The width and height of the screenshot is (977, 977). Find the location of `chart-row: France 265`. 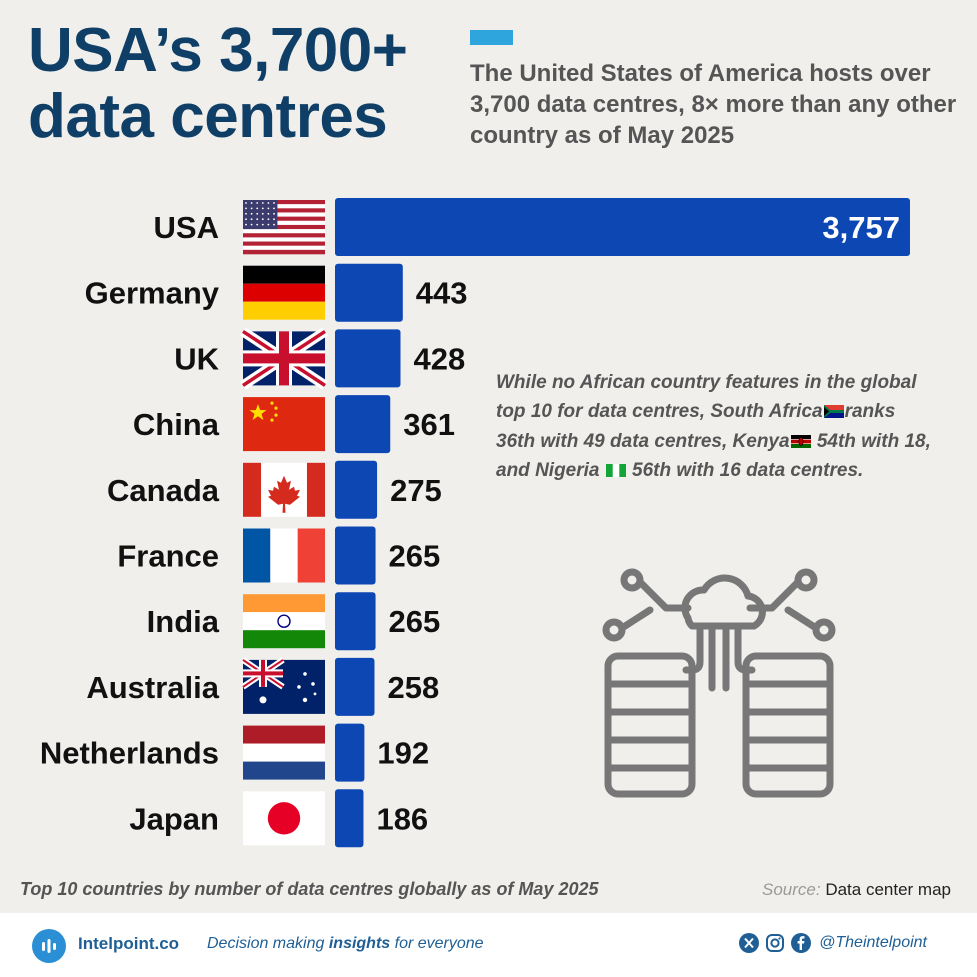

chart-row: France 265 is located at coordinates (279, 555).